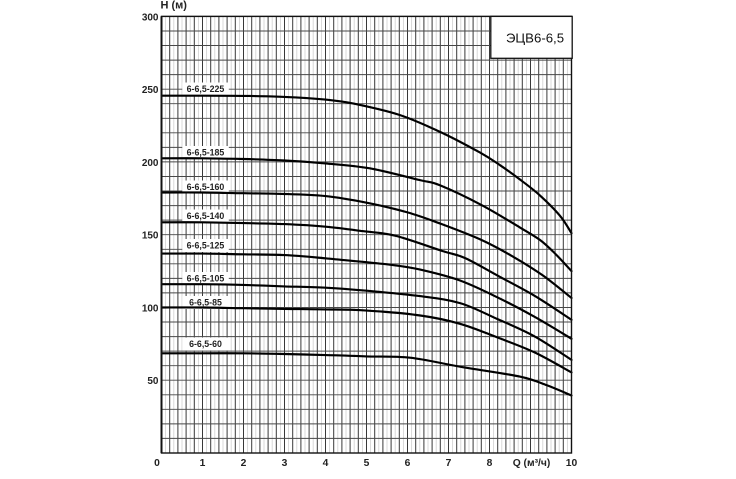  Describe the element at coordinates (203, 463) in the screenshot. I see `svg-text: 1` at that location.